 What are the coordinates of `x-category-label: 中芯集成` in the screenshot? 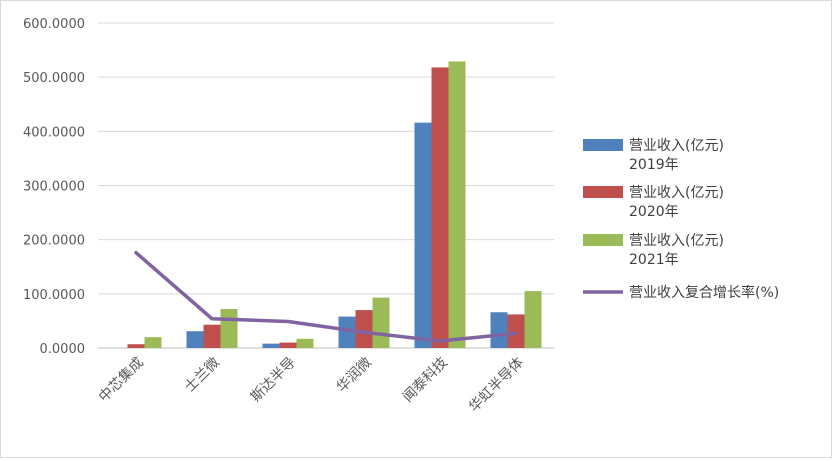 It's located at (121, 380).